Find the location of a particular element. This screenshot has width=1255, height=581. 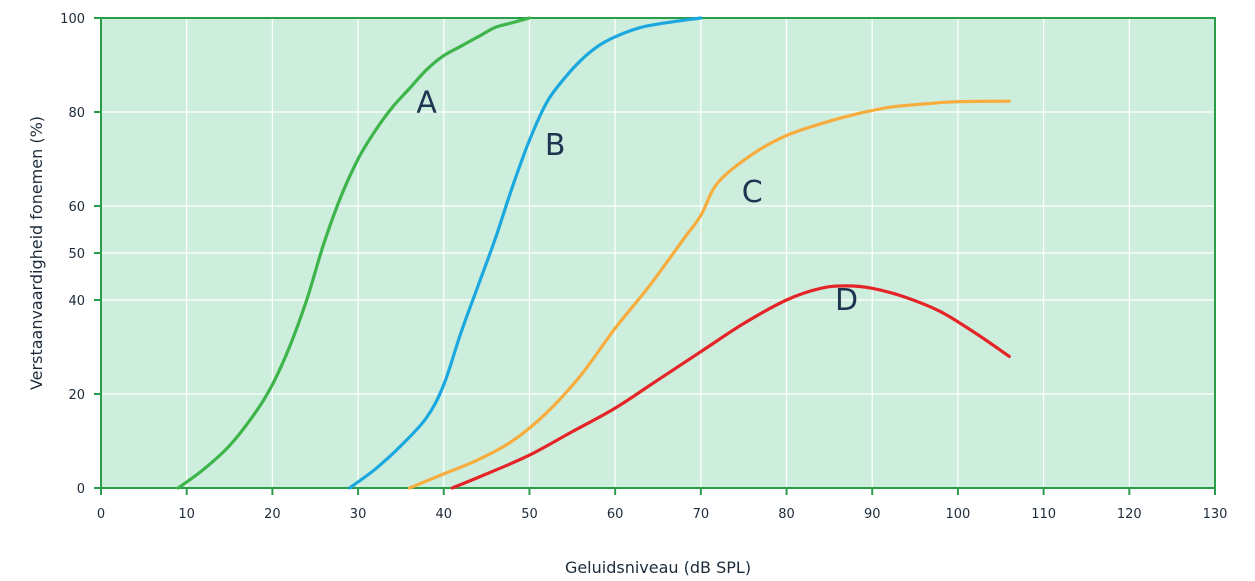

x-tick-label: 100 is located at coordinates (958, 514).